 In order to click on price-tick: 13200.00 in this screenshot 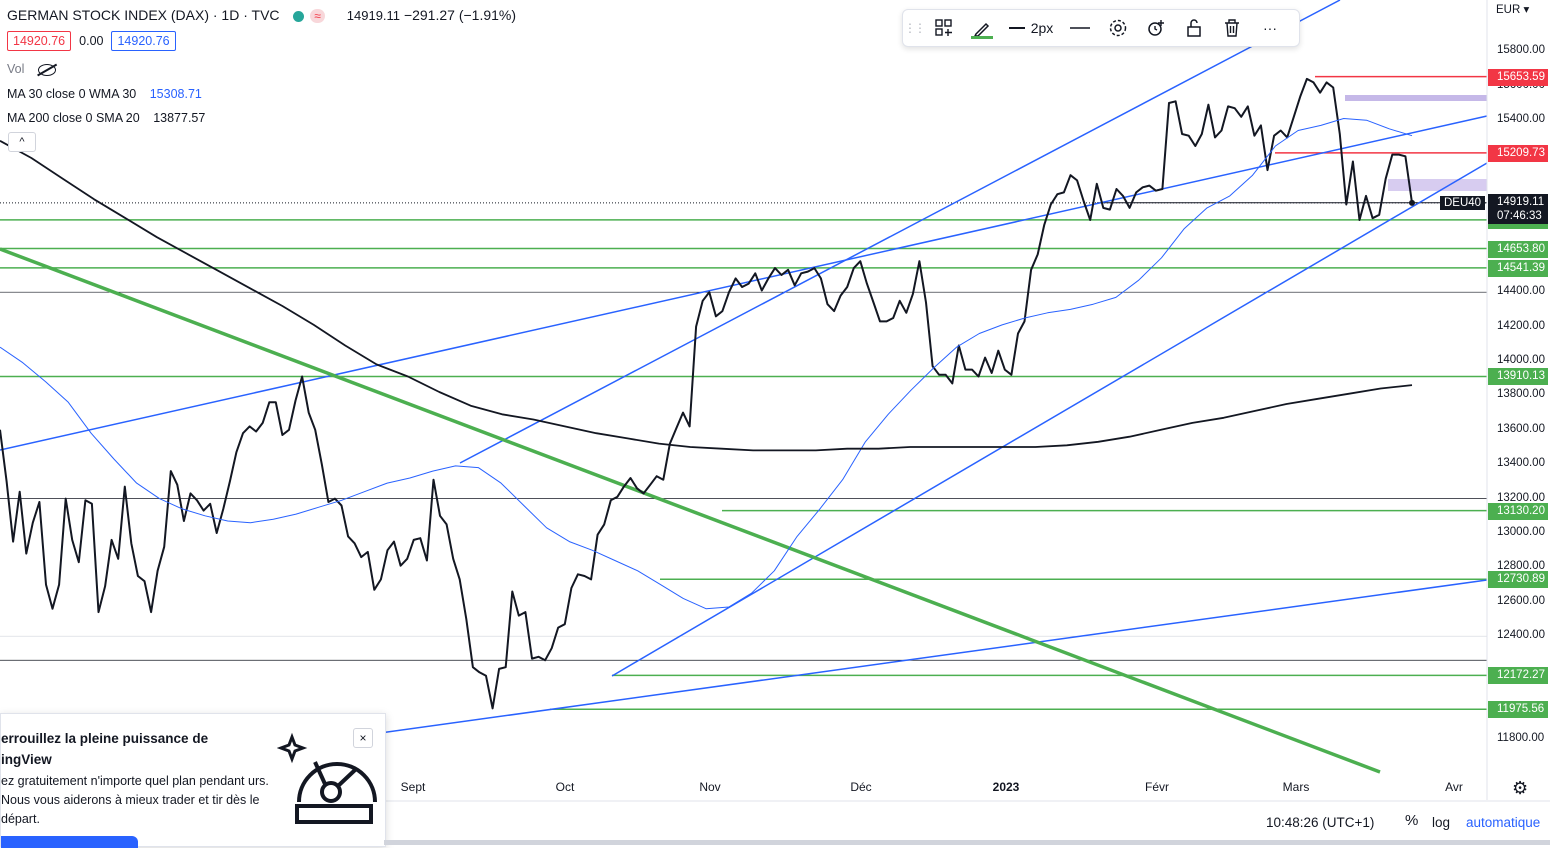, I will do `click(1521, 497)`.